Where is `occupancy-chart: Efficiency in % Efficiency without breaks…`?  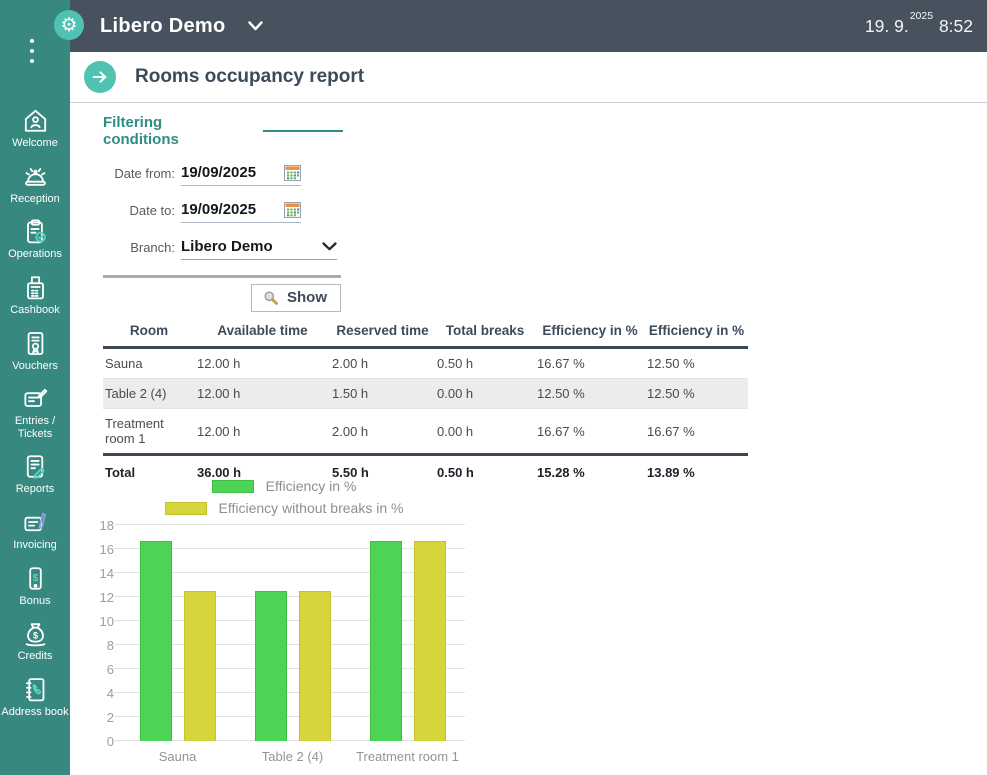 occupancy-chart: Efficiency in % Efficiency without breaks… is located at coordinates (291, 621).